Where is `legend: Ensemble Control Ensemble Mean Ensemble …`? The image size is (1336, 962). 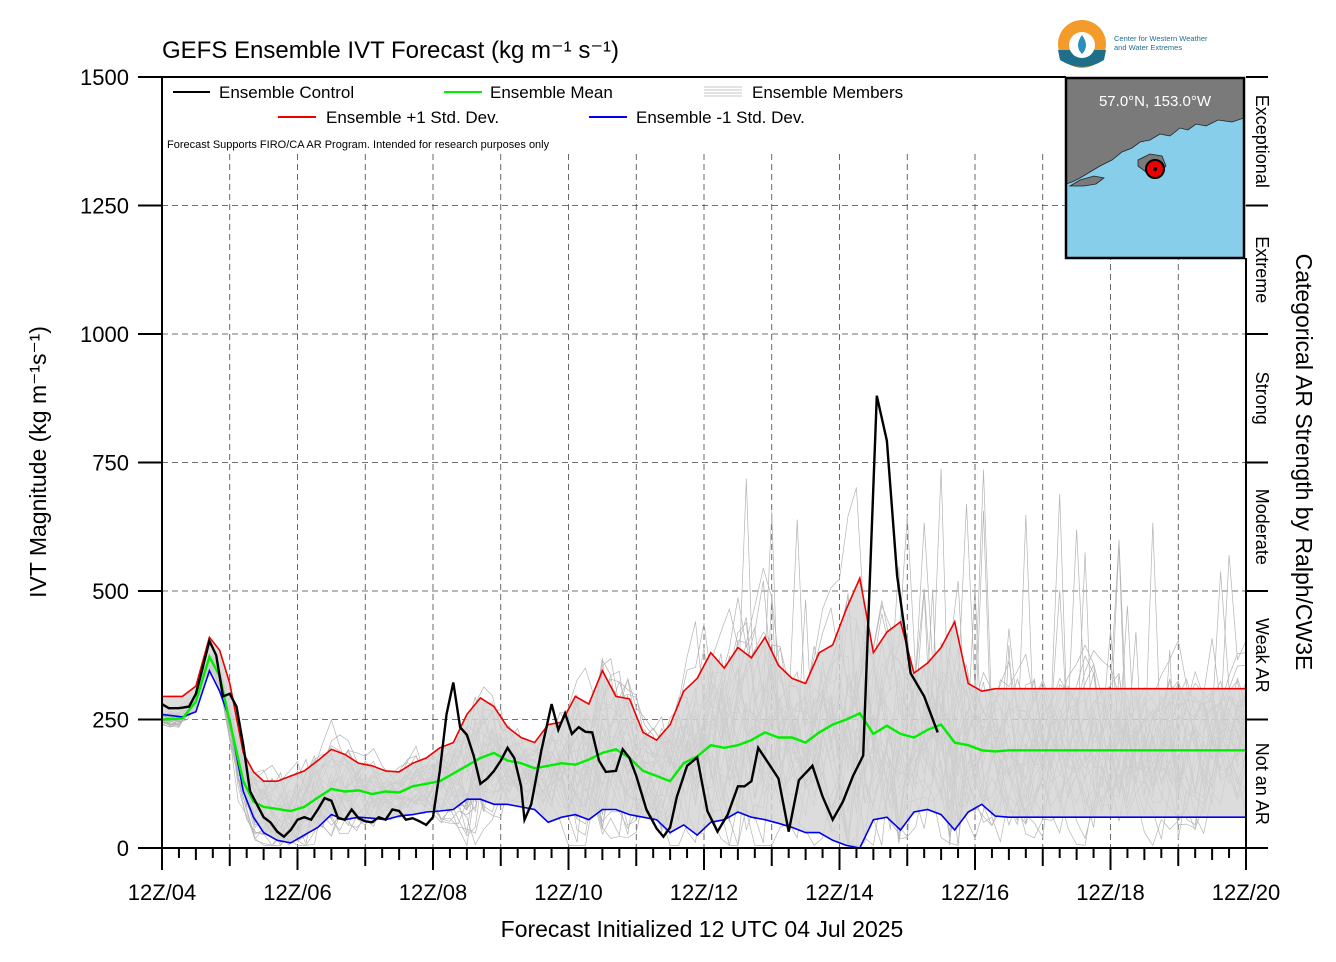 legend: Ensemble Control Ensemble Mean Ensemble … is located at coordinates (535, 117).